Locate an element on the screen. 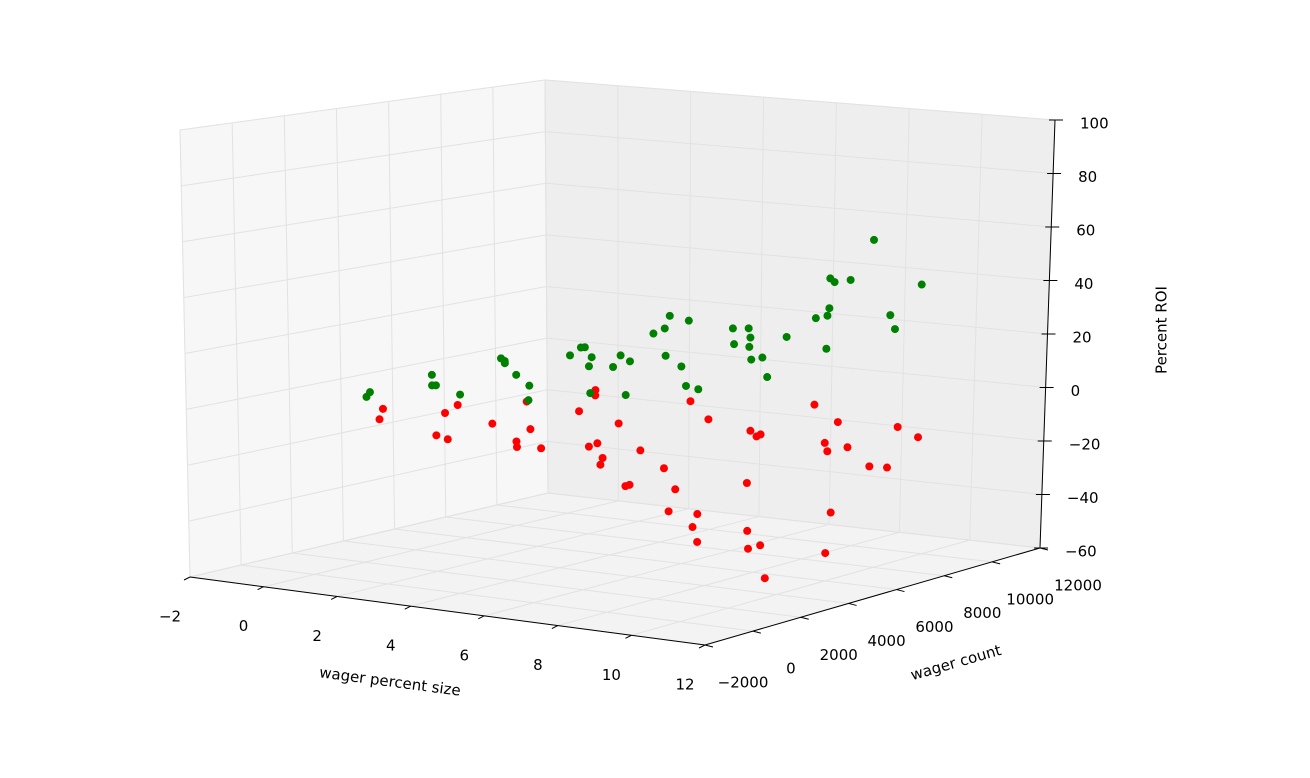 The width and height of the screenshot is (1310, 778). y-tick-label: 8000 is located at coordinates (982, 613).